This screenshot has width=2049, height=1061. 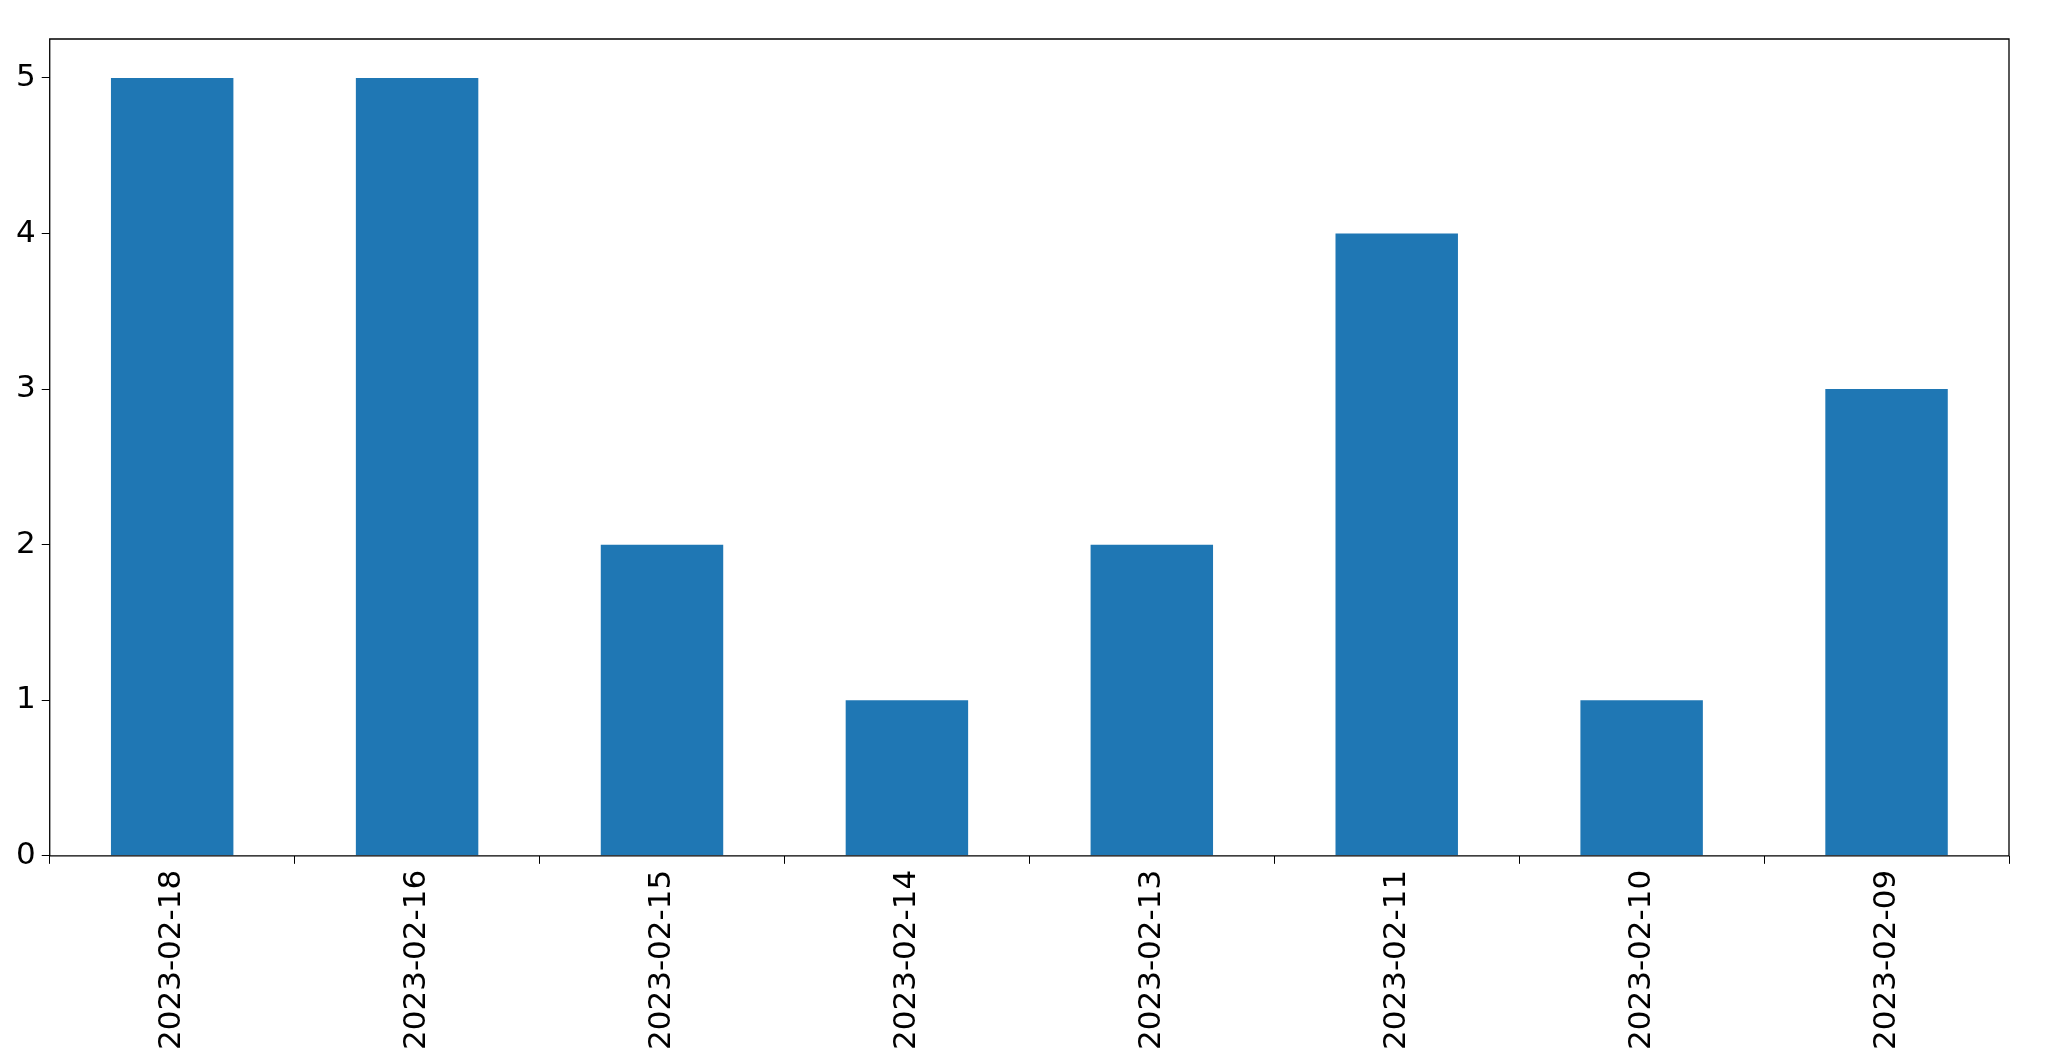 What do you see at coordinates (414, 960) in the screenshot?
I see `x-tick-label: 2023-02-16` at bounding box center [414, 960].